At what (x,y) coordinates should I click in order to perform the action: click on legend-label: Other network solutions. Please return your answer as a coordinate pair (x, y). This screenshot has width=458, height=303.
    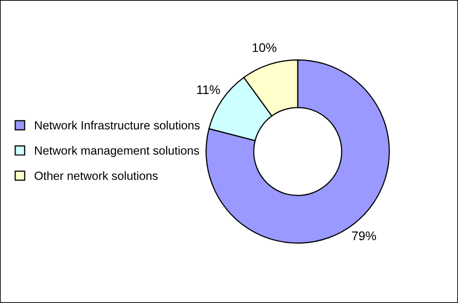
    Looking at the image, I should click on (96, 175).